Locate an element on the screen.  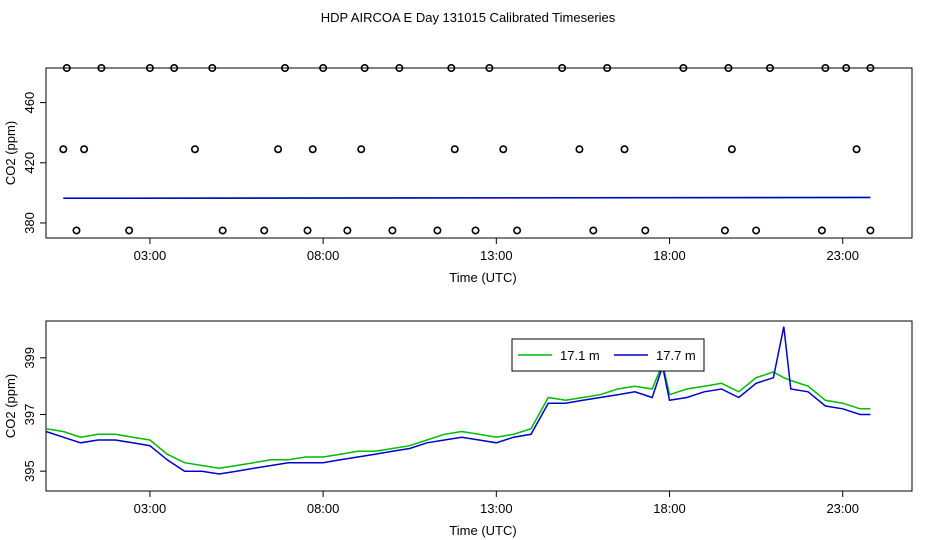
top-x-axis-label: Time (UTC) is located at coordinates (482, 277).